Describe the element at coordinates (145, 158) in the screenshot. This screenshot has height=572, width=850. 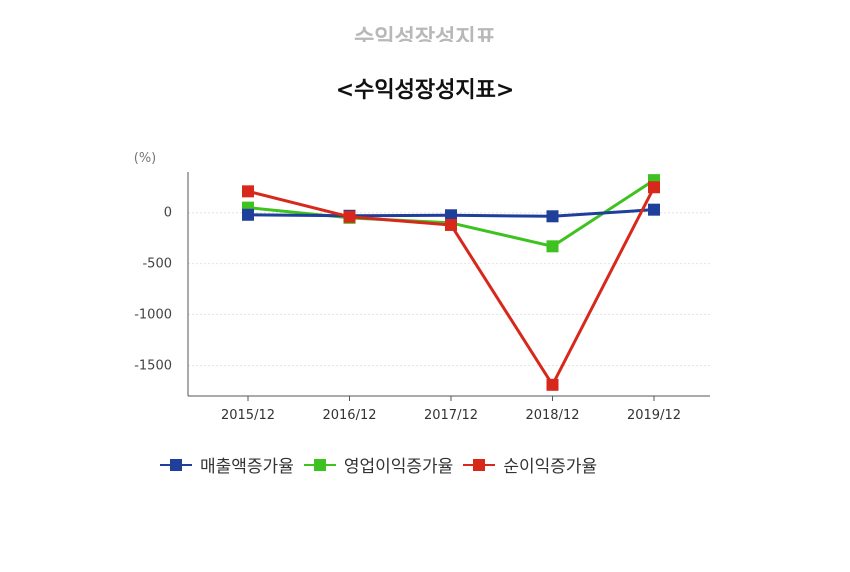
I see `y-axis-label: (%)` at that location.